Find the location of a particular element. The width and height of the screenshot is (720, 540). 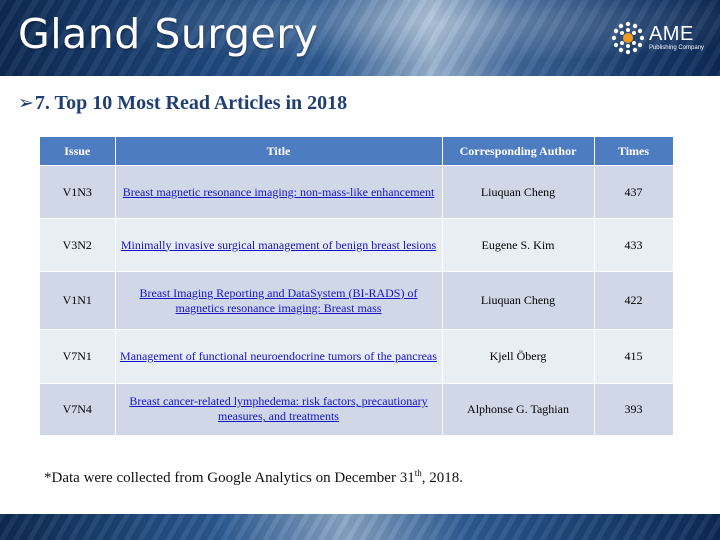

section-heading: ➢7. Top 10 Most Read Articles in 2018 is located at coordinates (182, 103).